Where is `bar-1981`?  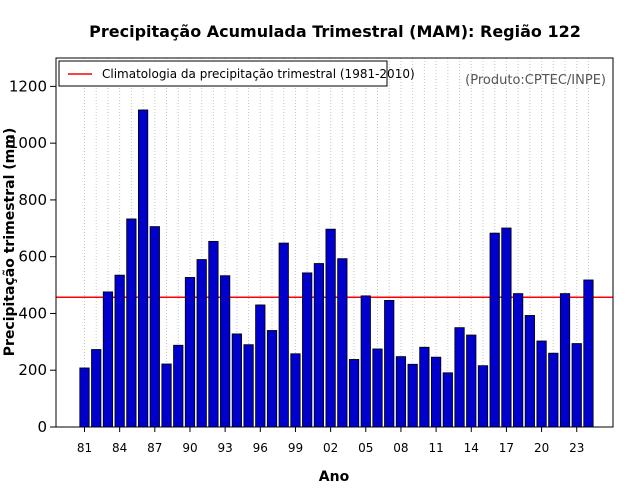
bar-1981 is located at coordinates (84, 397).